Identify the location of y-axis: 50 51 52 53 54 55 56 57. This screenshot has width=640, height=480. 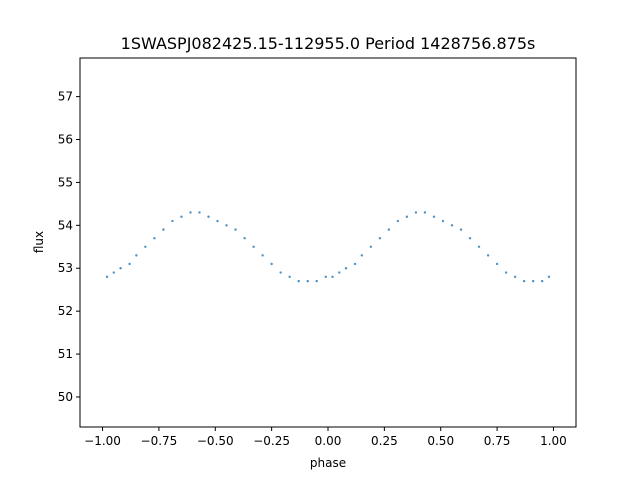
(69, 247).